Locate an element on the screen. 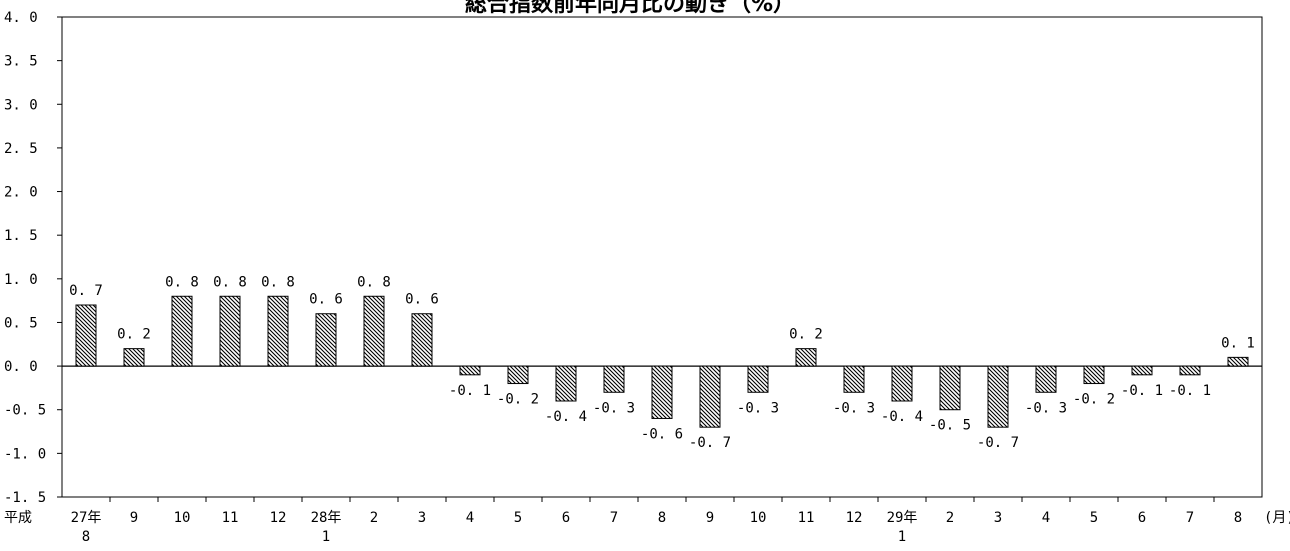 This screenshot has width=1290, height=551. y-tick-label: 3. 5 is located at coordinates (21, 62).